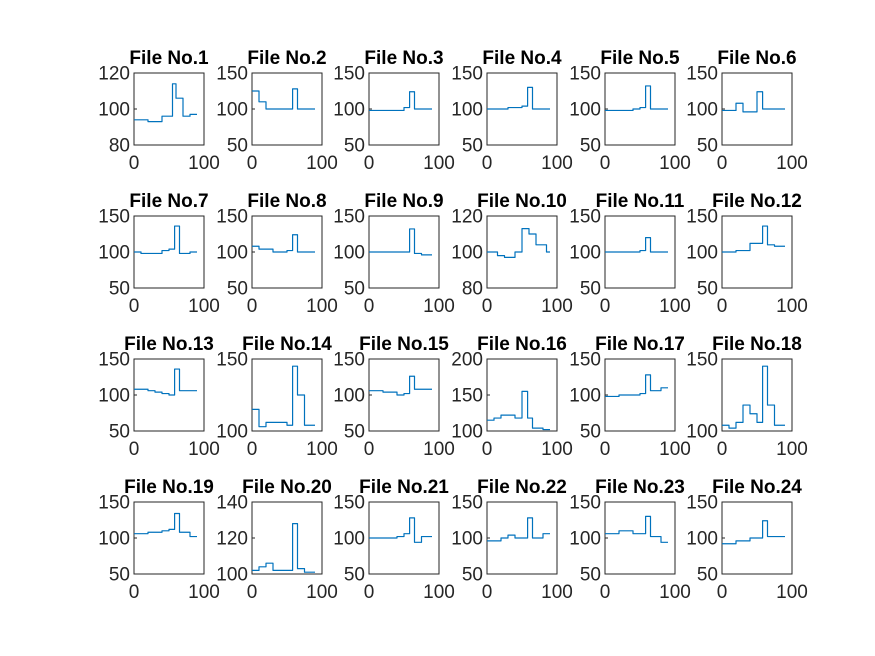 This screenshot has height=656, width=875. Describe the element at coordinates (522, 487) in the screenshot. I see `subplot-title: File No.22` at that location.